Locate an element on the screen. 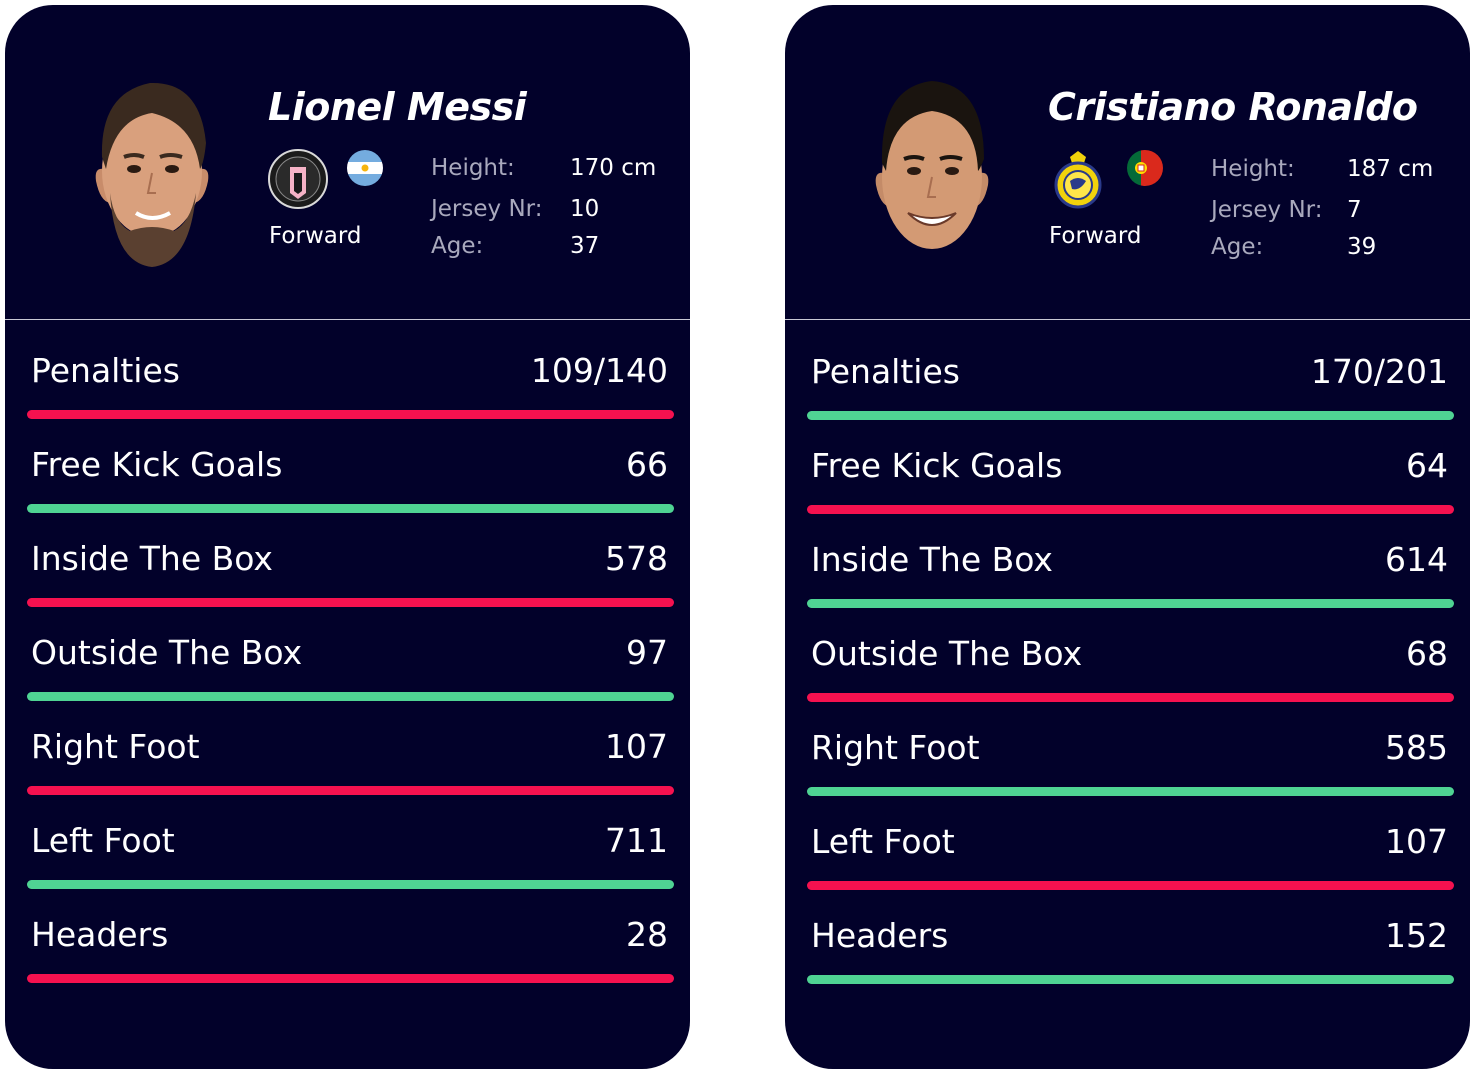 This screenshot has height=1074, width=1475. portugal-flag-icon is located at coordinates (1145, 168).